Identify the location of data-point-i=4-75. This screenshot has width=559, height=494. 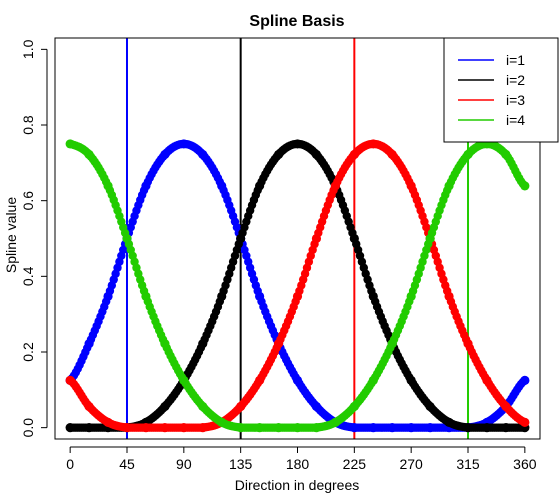
(165, 344).